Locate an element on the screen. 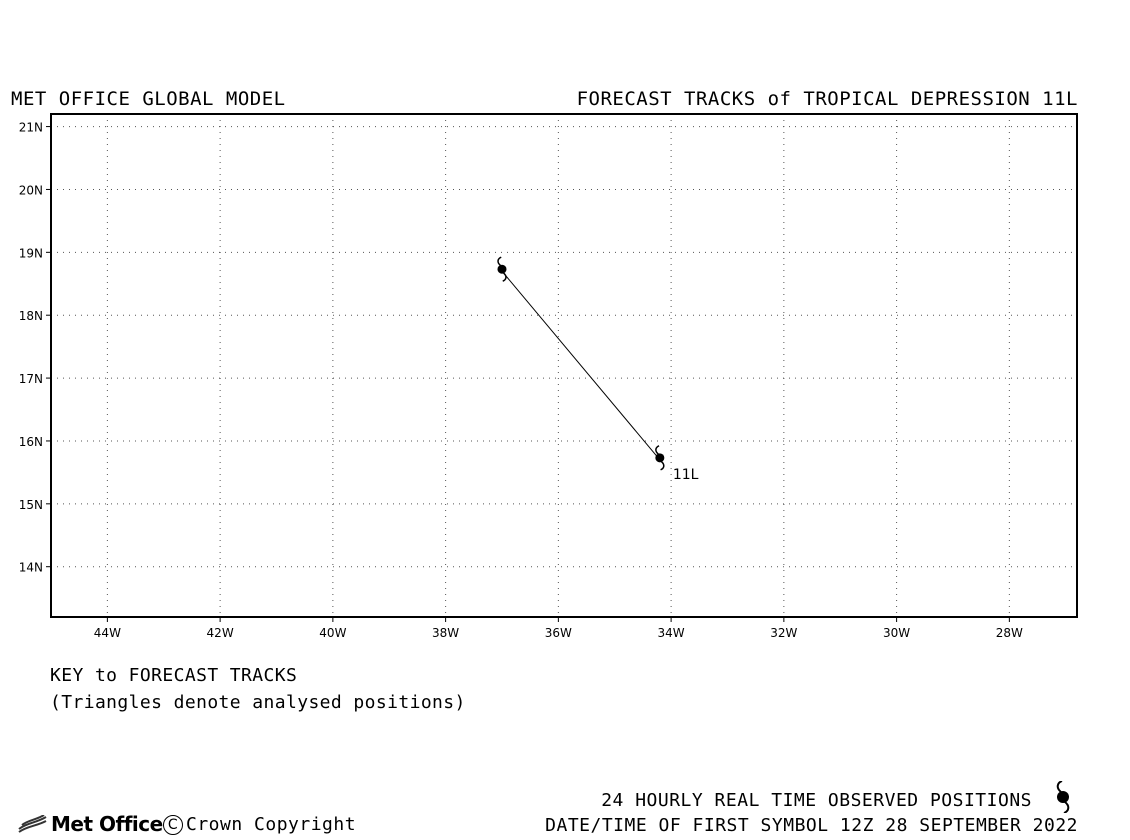  x-tick-label: 32W is located at coordinates (783, 633).